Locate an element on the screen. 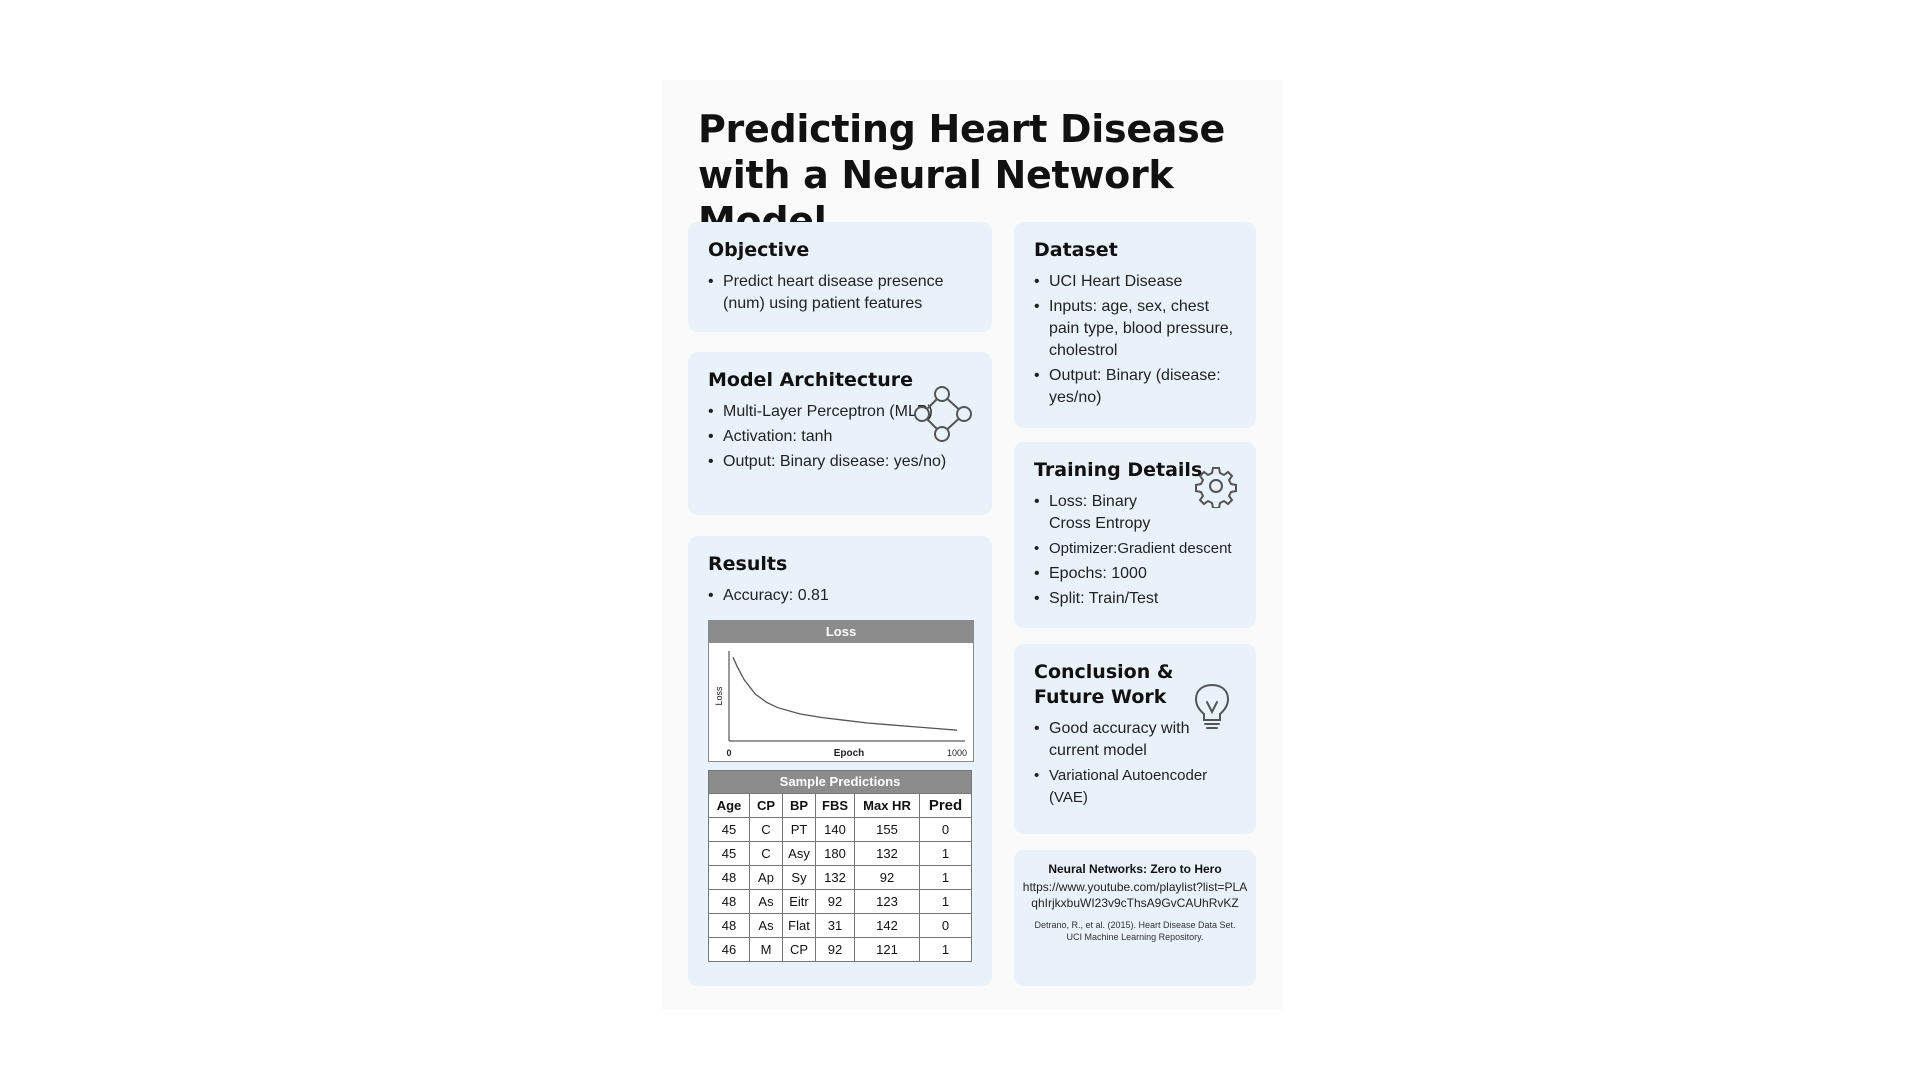 This screenshot has height=1080, width=1920. table-row: 46 M CP 92 121 1 is located at coordinates (840, 949).